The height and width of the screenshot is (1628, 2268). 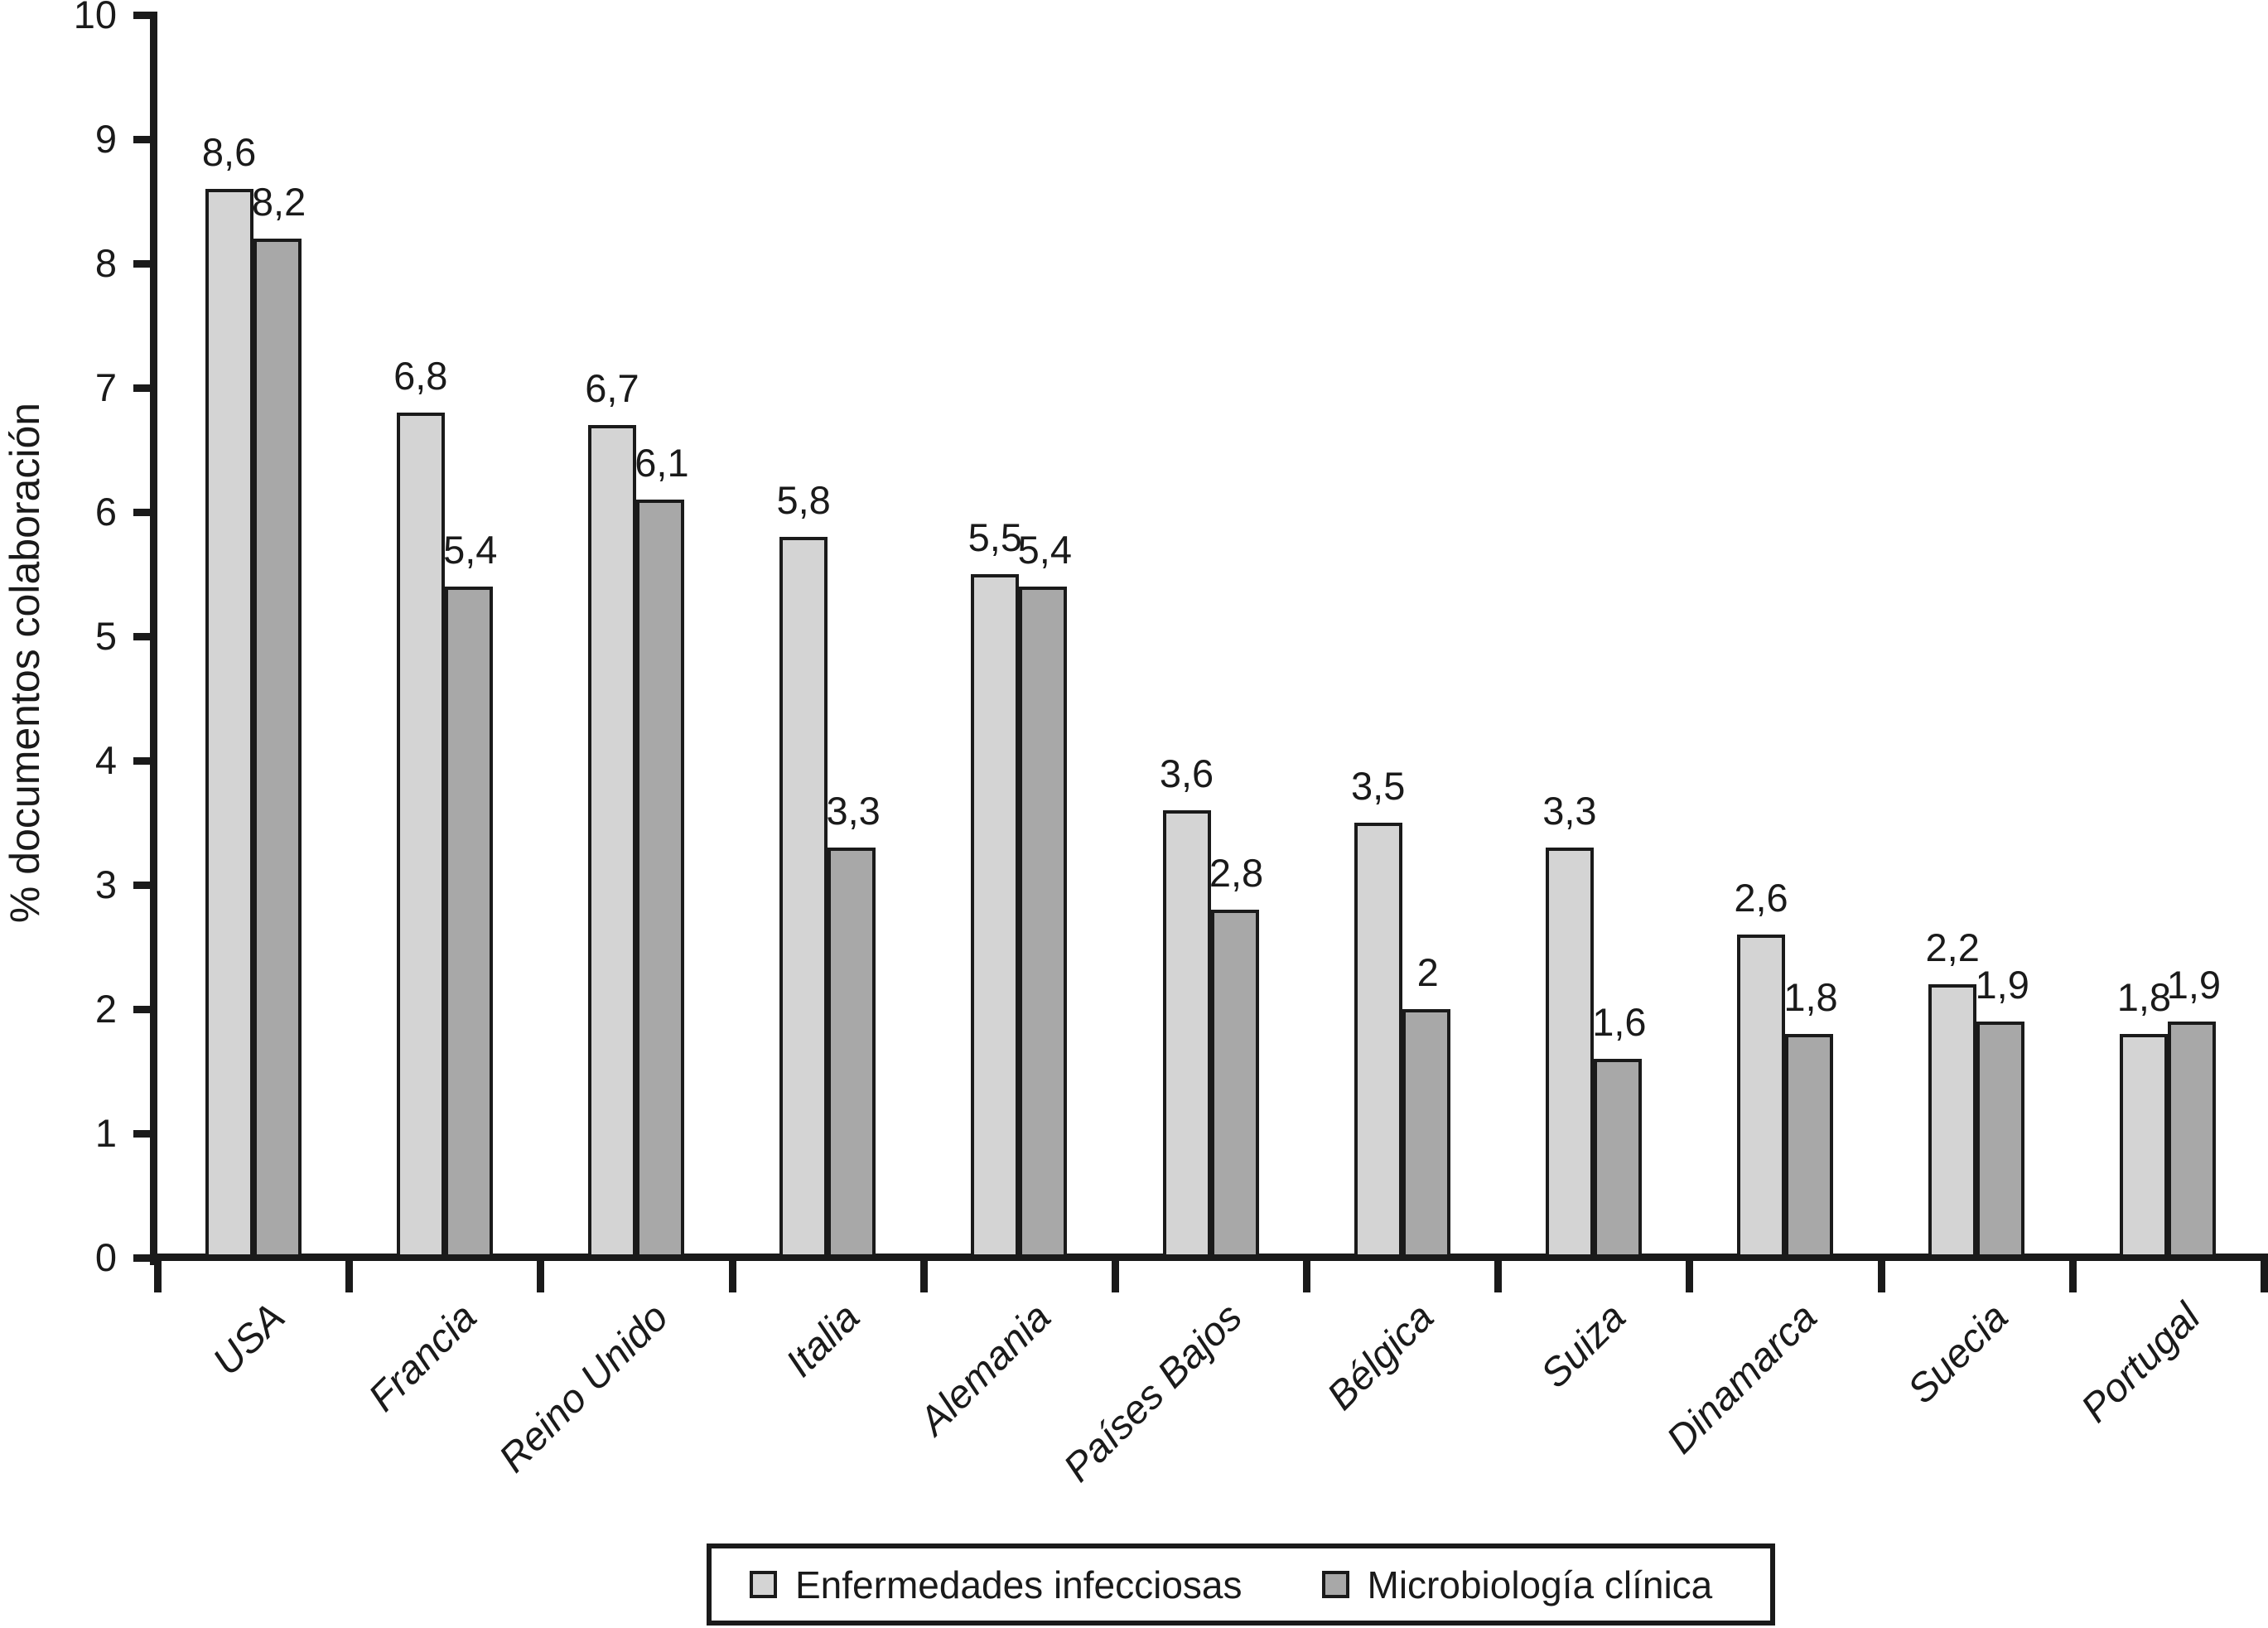 What do you see at coordinates (1153, 1392) in the screenshot?
I see `x-axis-category-label: Países Bajos` at bounding box center [1153, 1392].